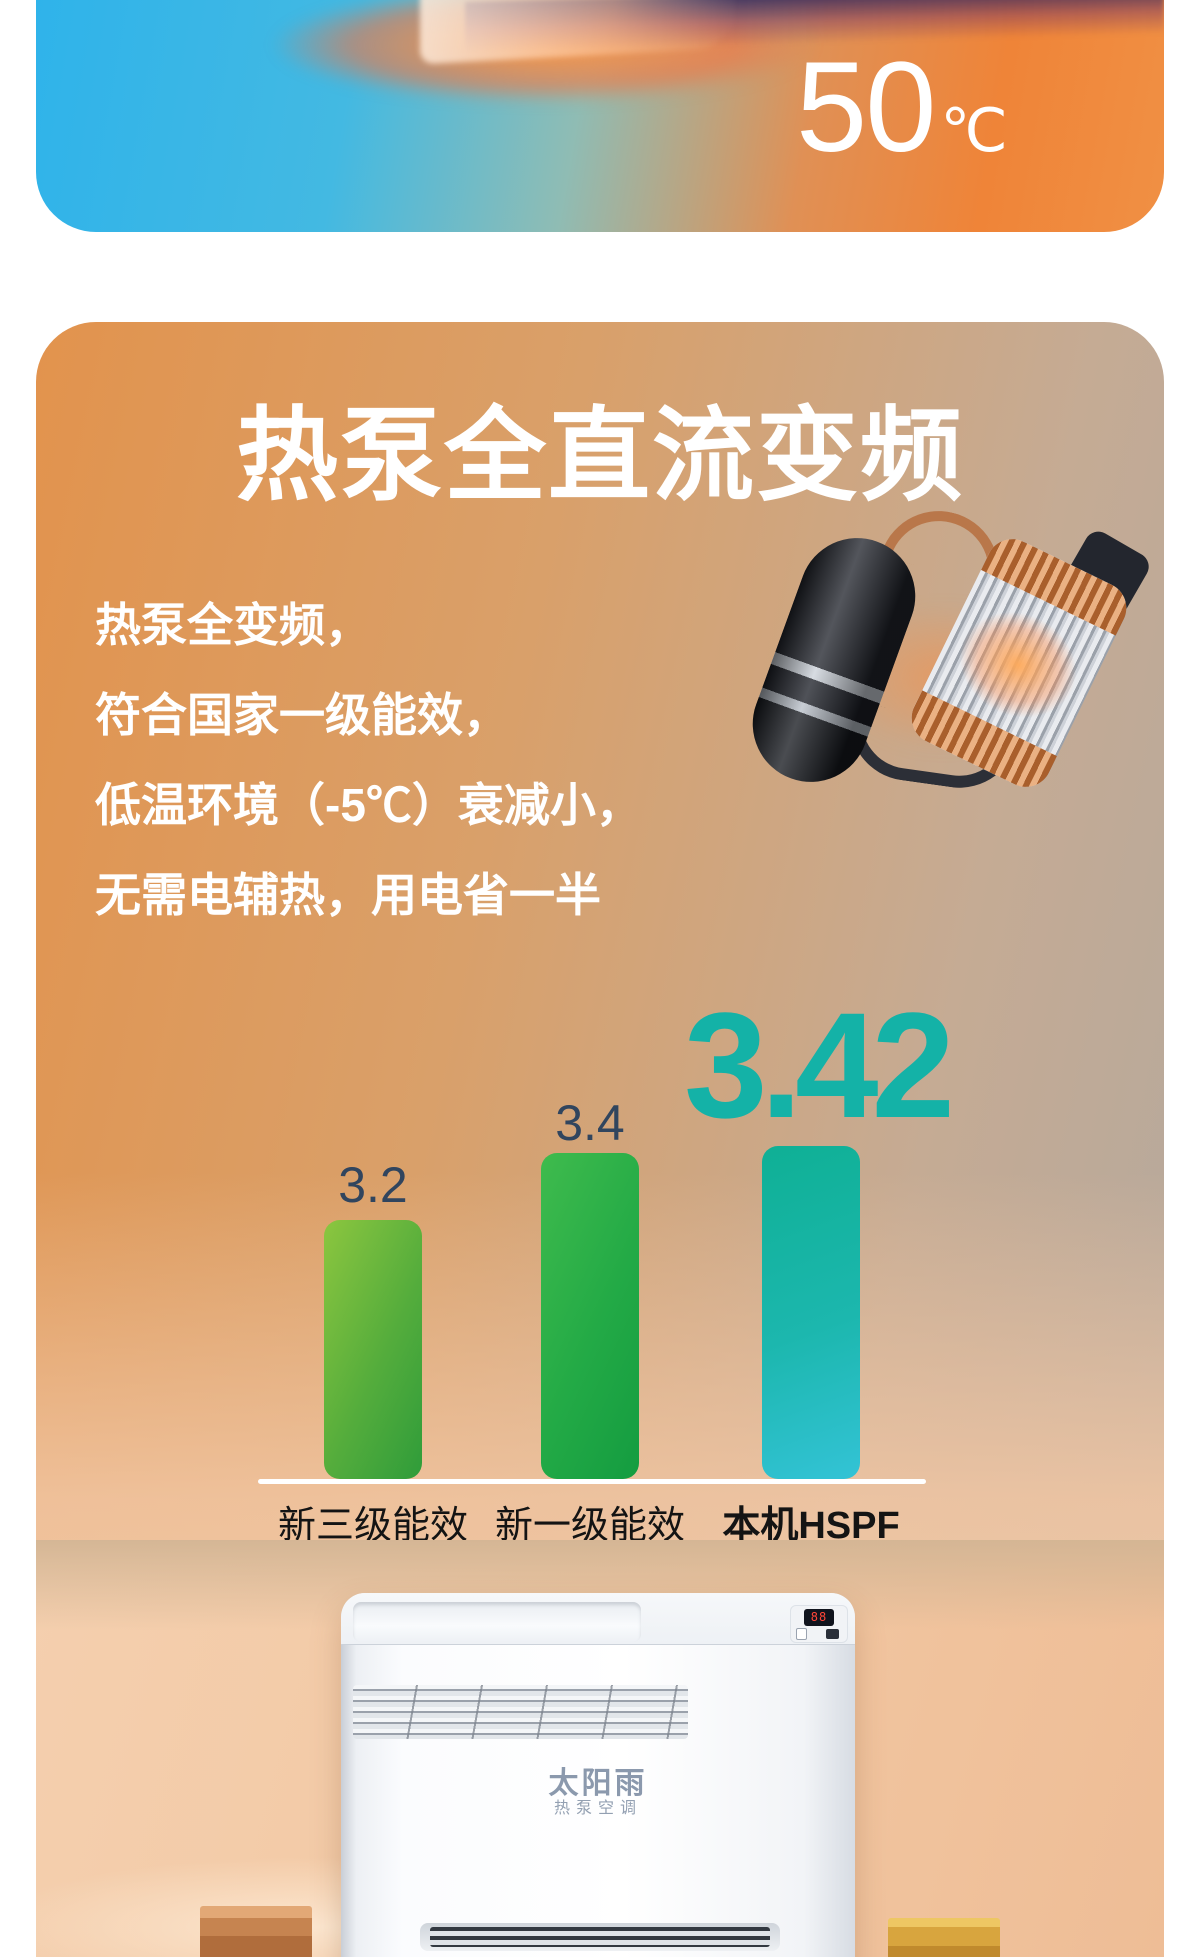 The width and height of the screenshot is (1200, 1957). Describe the element at coordinates (866, 107) in the screenshot. I see `hero-temperature-value: 50` at that location.